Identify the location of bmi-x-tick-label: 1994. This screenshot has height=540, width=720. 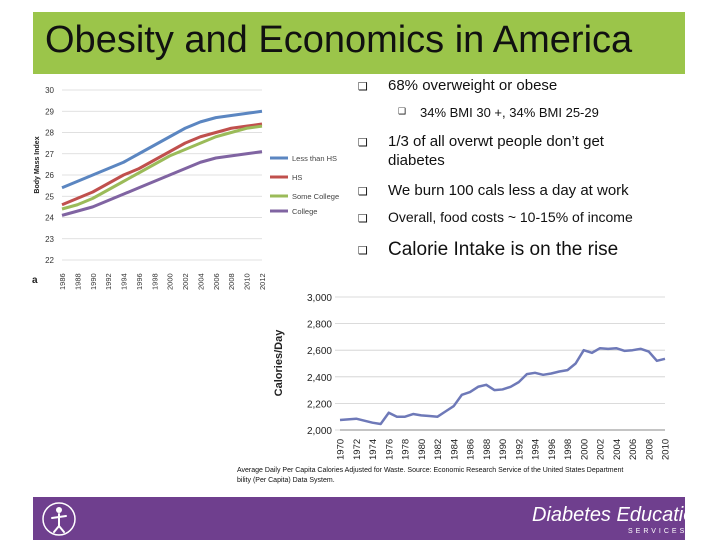
(124, 281).